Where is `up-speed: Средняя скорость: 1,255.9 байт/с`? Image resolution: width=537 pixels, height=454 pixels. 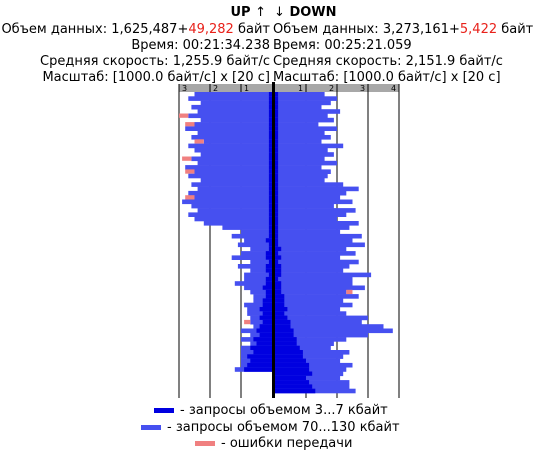
up-speed: Средняя скорость: 1,255.9 байт/с is located at coordinates (155, 61).